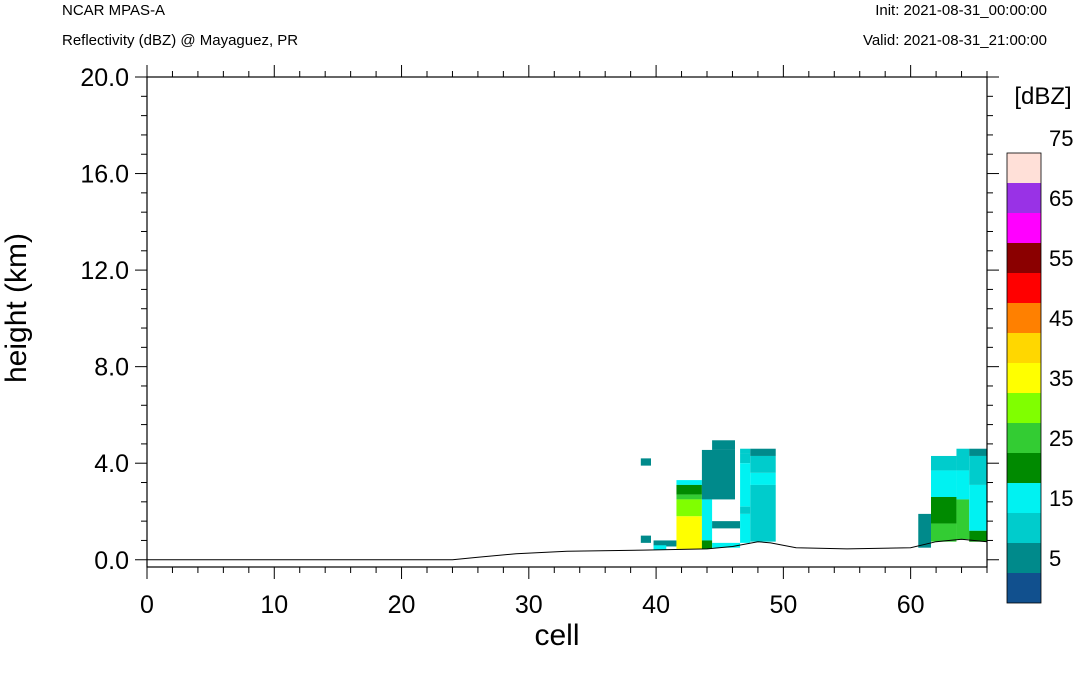  What do you see at coordinates (1061, 258) in the screenshot?
I see `colorbar-tick-label: 55` at bounding box center [1061, 258].